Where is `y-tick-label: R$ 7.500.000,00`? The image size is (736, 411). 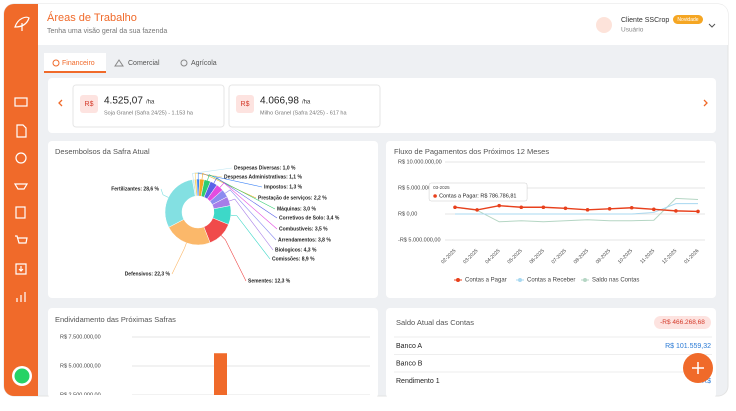 y-tick-label: R$ 7.500.000,00 is located at coordinates (80, 337).